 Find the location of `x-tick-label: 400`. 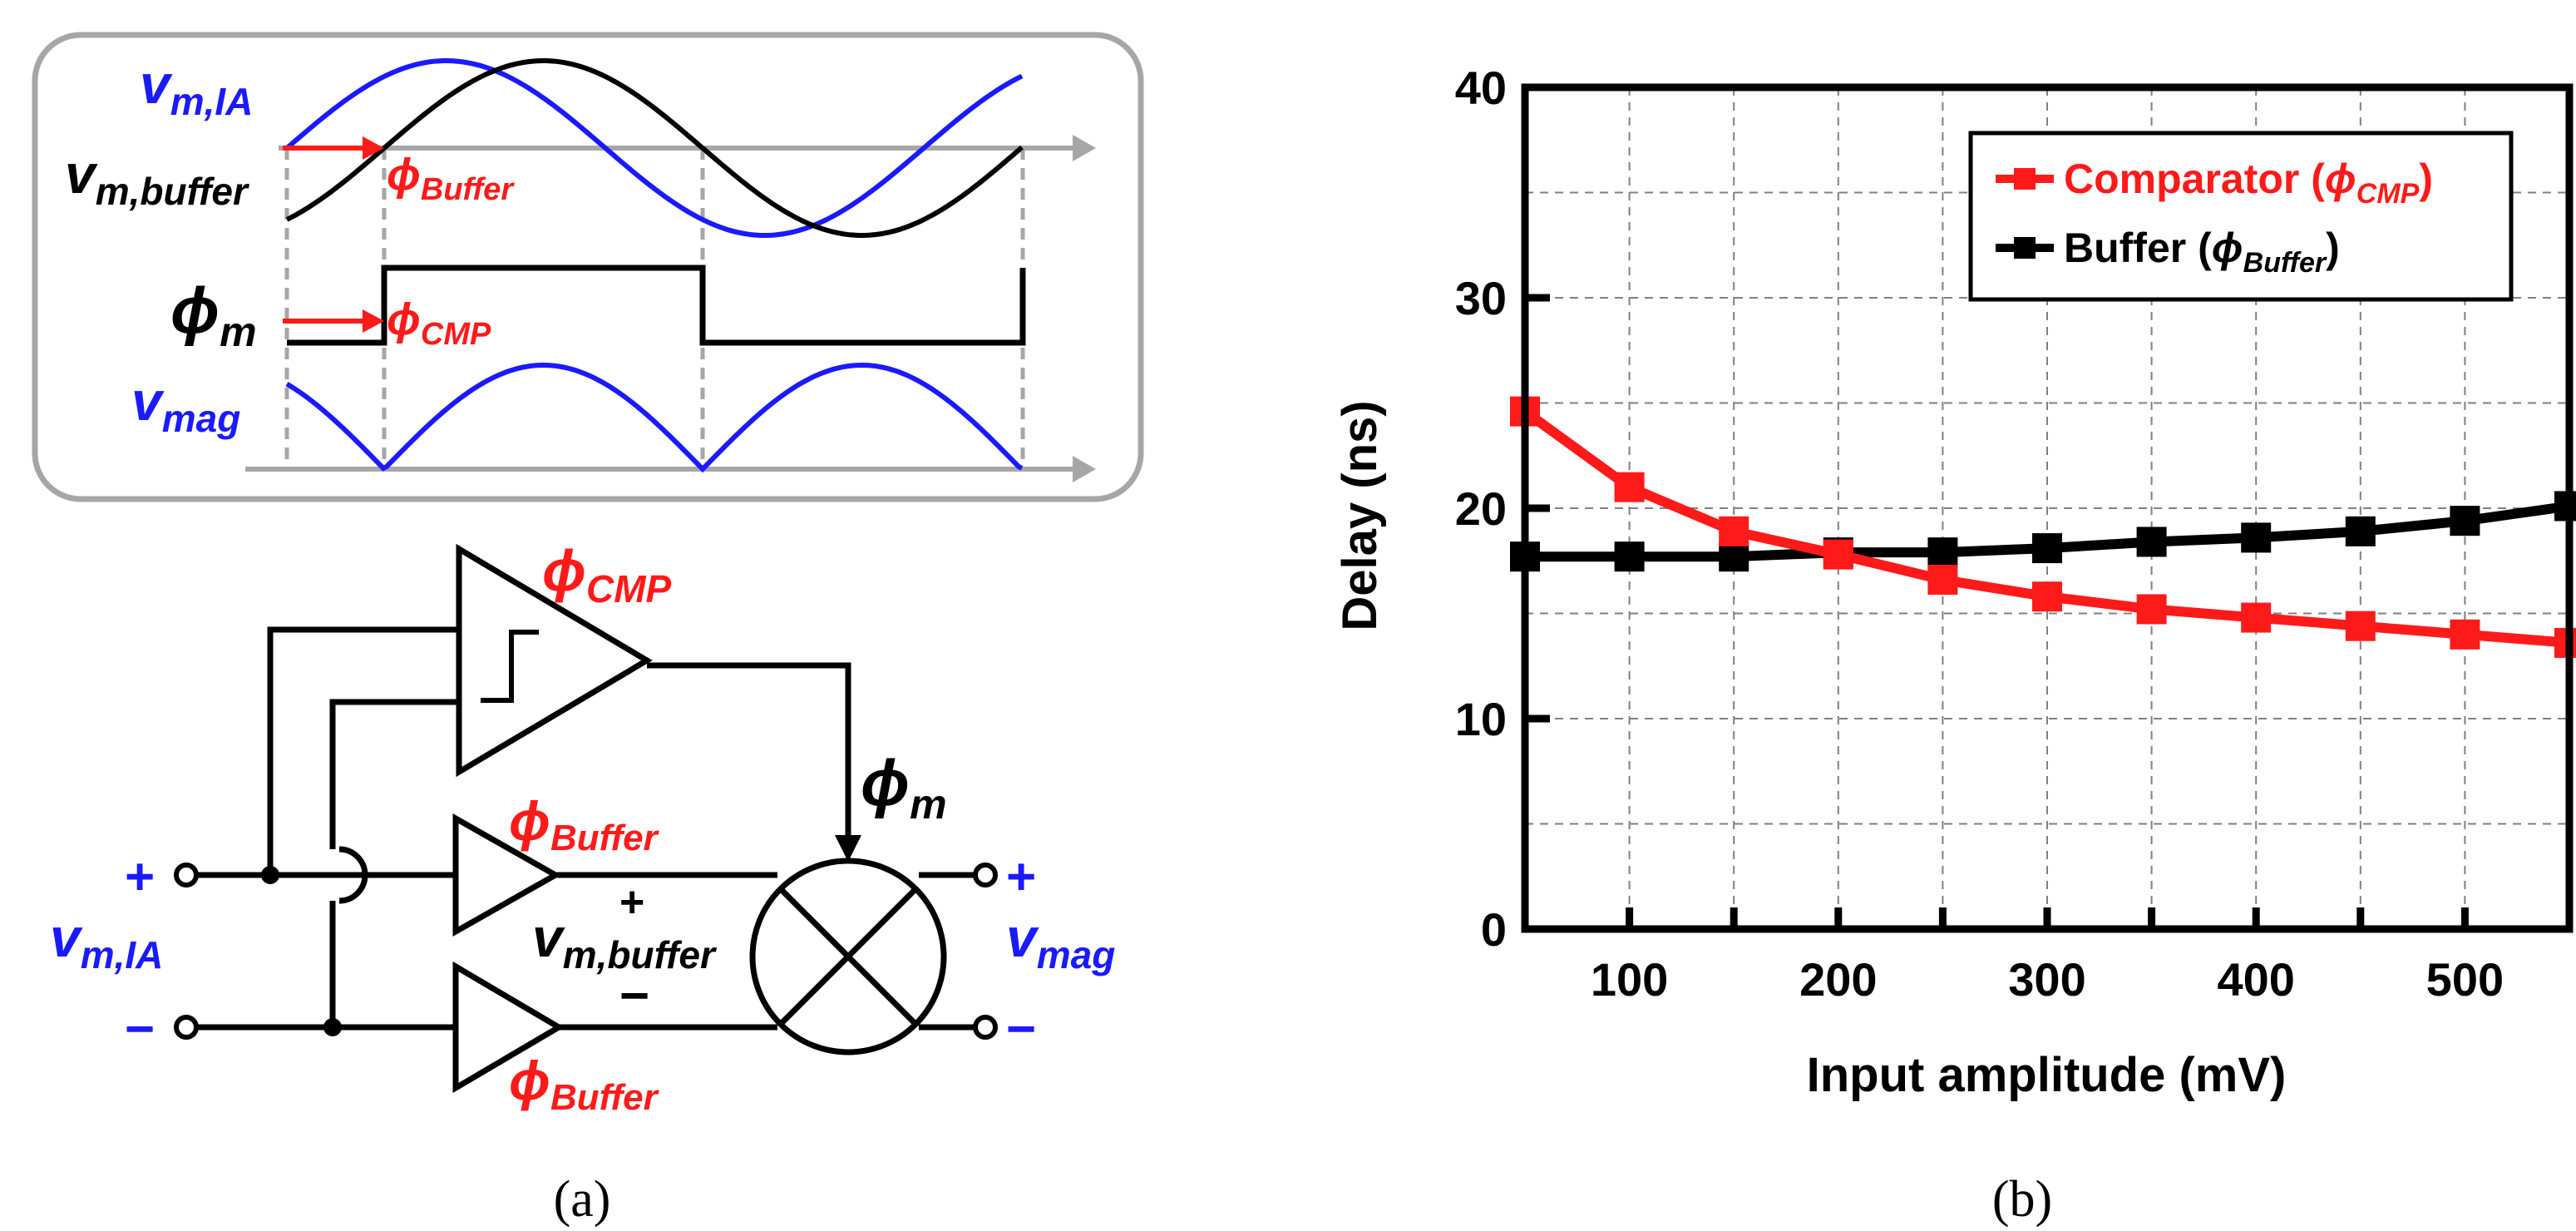

x-tick-label: 400 is located at coordinates (2255, 980).